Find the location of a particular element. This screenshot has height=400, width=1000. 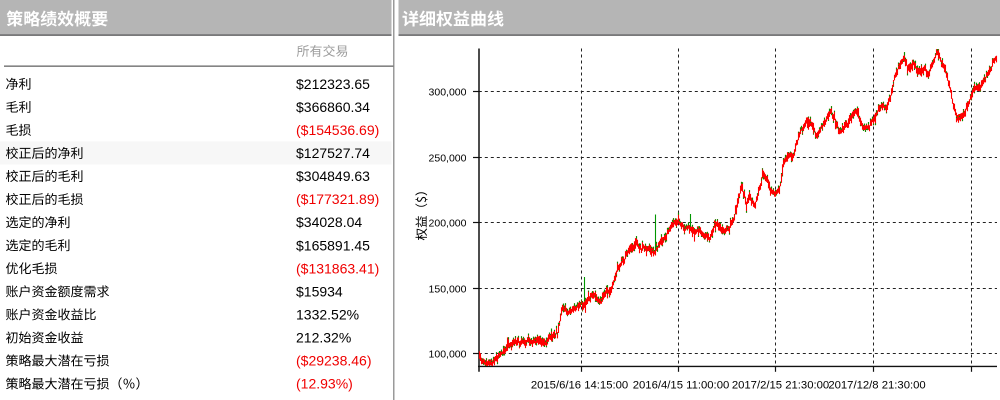

svg-text: $304849.63 is located at coordinates (333, 176).